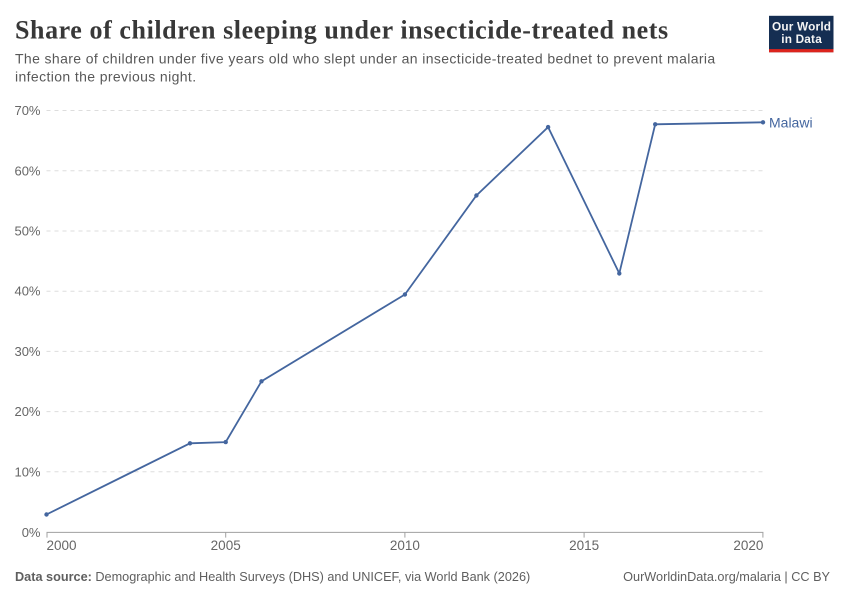  I want to click on svg-text: 50%, so click(27, 231).